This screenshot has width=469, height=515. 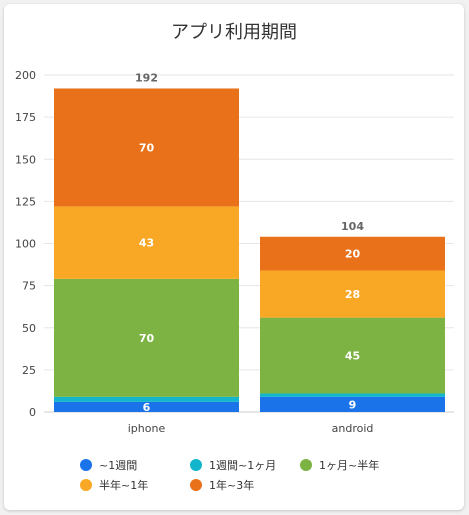 I want to click on data-label: 9, so click(x=353, y=404).